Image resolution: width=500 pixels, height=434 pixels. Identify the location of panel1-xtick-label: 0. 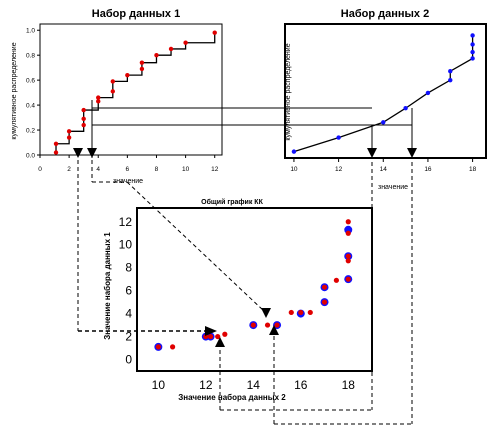
(40, 169).